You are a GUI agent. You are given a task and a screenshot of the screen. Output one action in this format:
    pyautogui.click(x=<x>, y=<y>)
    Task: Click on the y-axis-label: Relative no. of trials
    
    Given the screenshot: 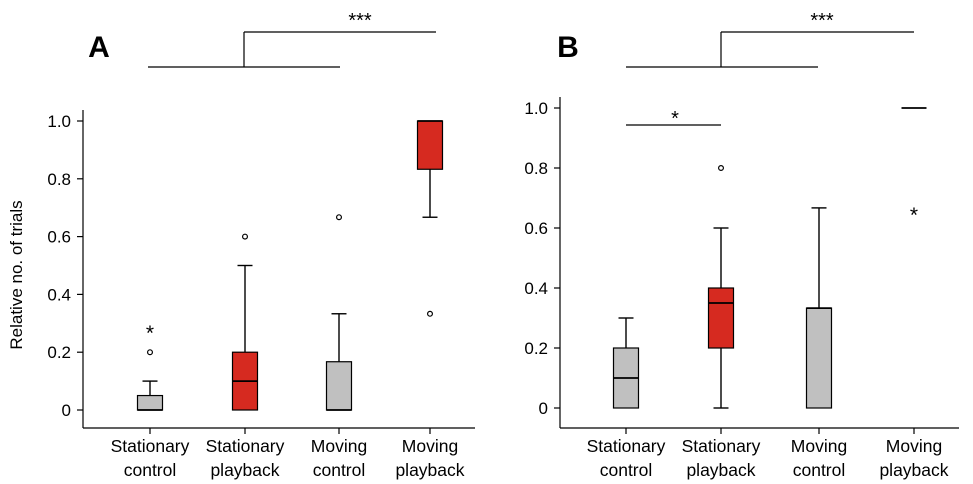 What is the action you would take?
    pyautogui.click(x=16, y=274)
    